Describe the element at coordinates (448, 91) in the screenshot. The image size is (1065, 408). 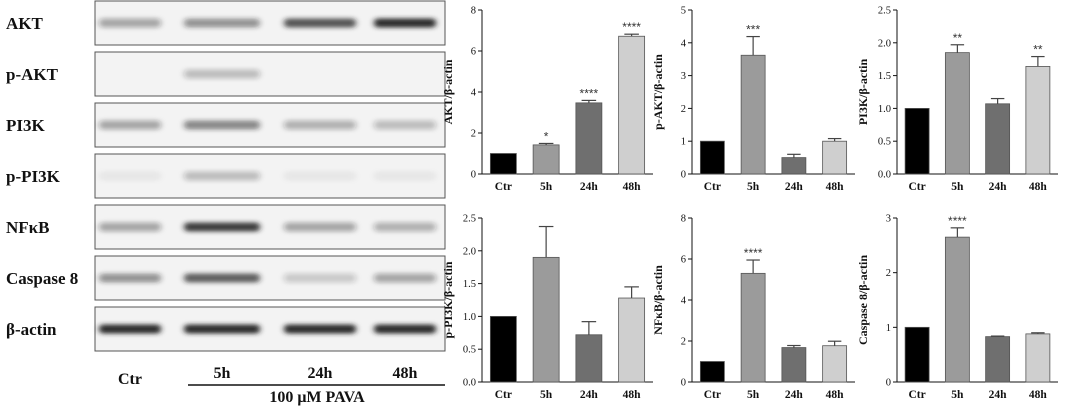
I see `y-axis-label: AKT/β-actin` at that location.